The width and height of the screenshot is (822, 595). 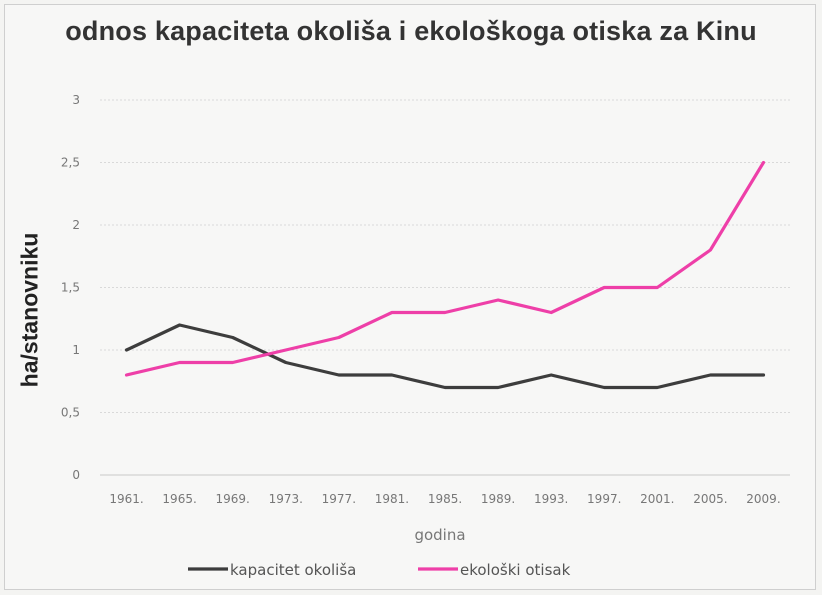 I want to click on x-tick-label: 1985., so click(x=445, y=499).